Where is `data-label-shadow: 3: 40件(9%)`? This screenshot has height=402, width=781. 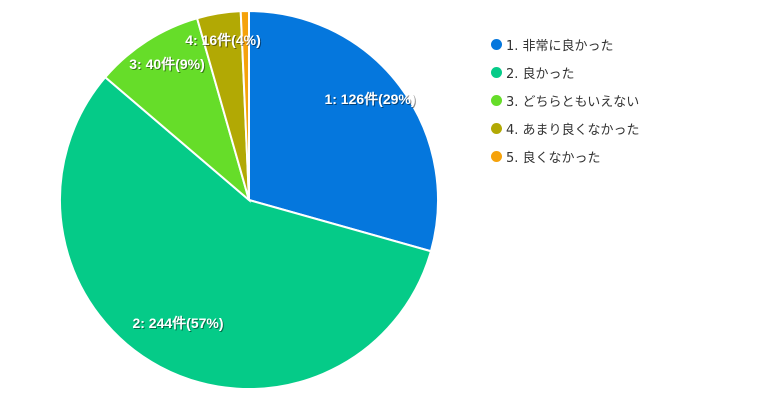 data-label-shadow: 3: 40件(9%) is located at coordinates (167, 65).